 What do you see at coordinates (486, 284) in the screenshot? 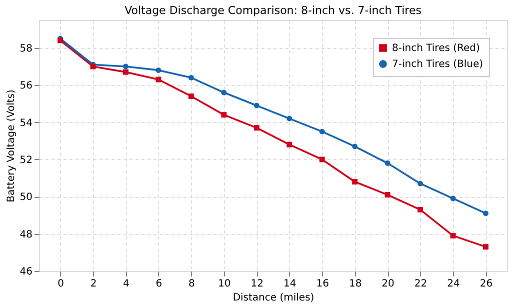
I see `x-tick-label: 26` at bounding box center [486, 284].